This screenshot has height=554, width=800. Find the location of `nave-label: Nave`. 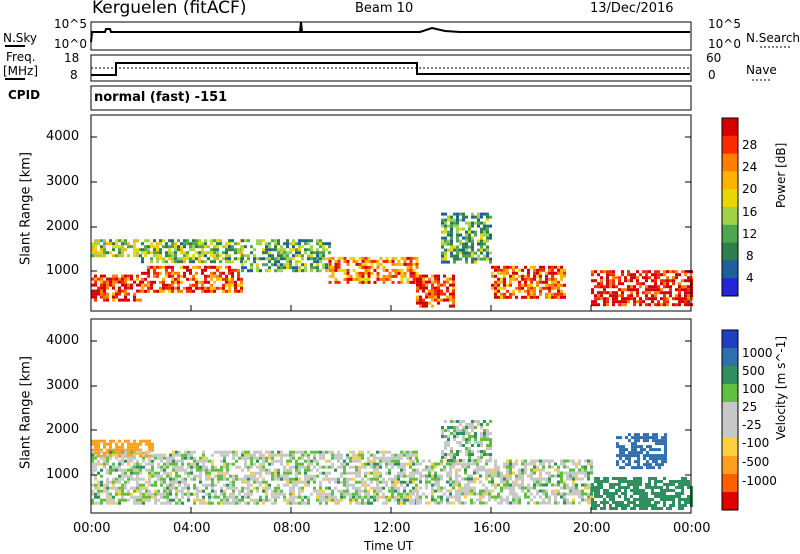

nave-label: Nave is located at coordinates (761, 70).